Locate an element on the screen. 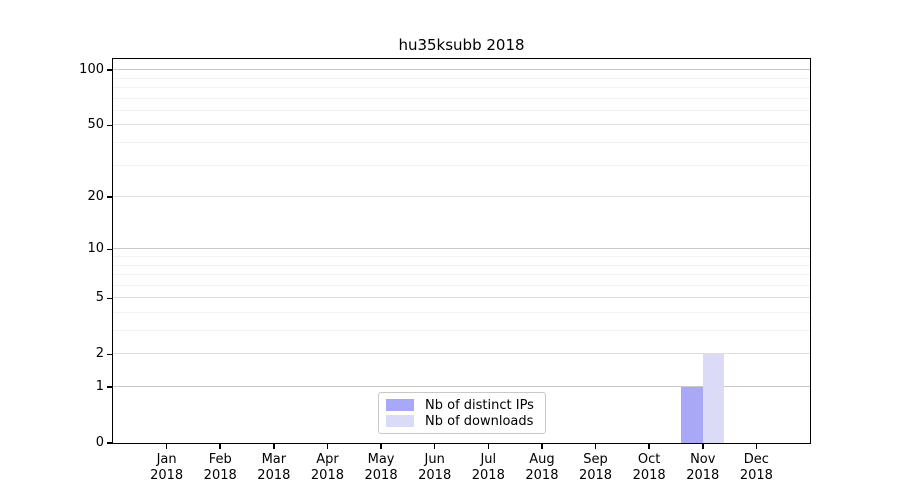  y-tick-label-2: 2 is located at coordinates (99, 354).